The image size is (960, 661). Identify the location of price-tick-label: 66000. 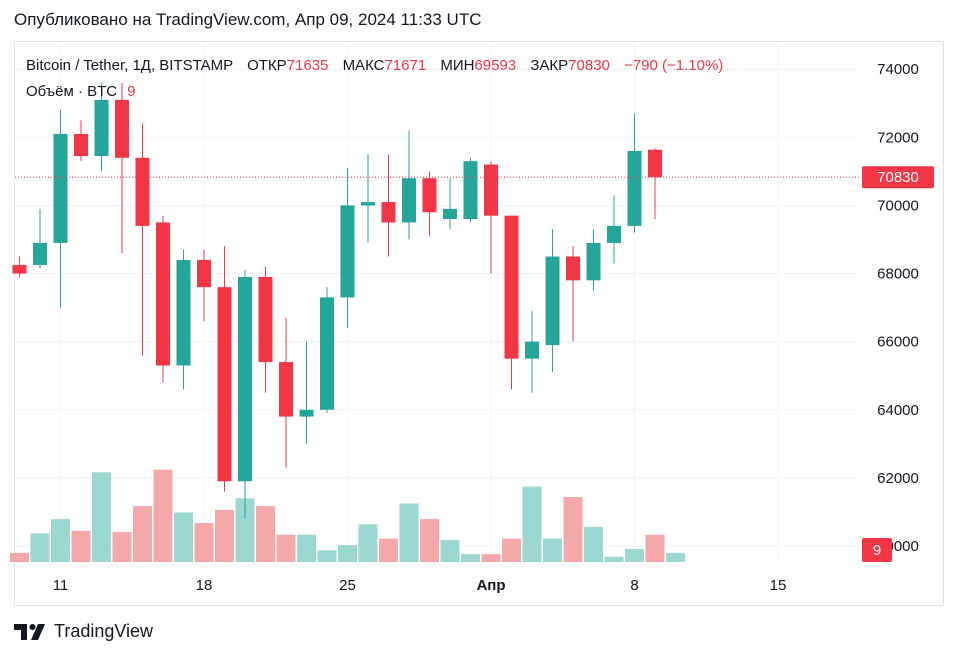
(898, 342).